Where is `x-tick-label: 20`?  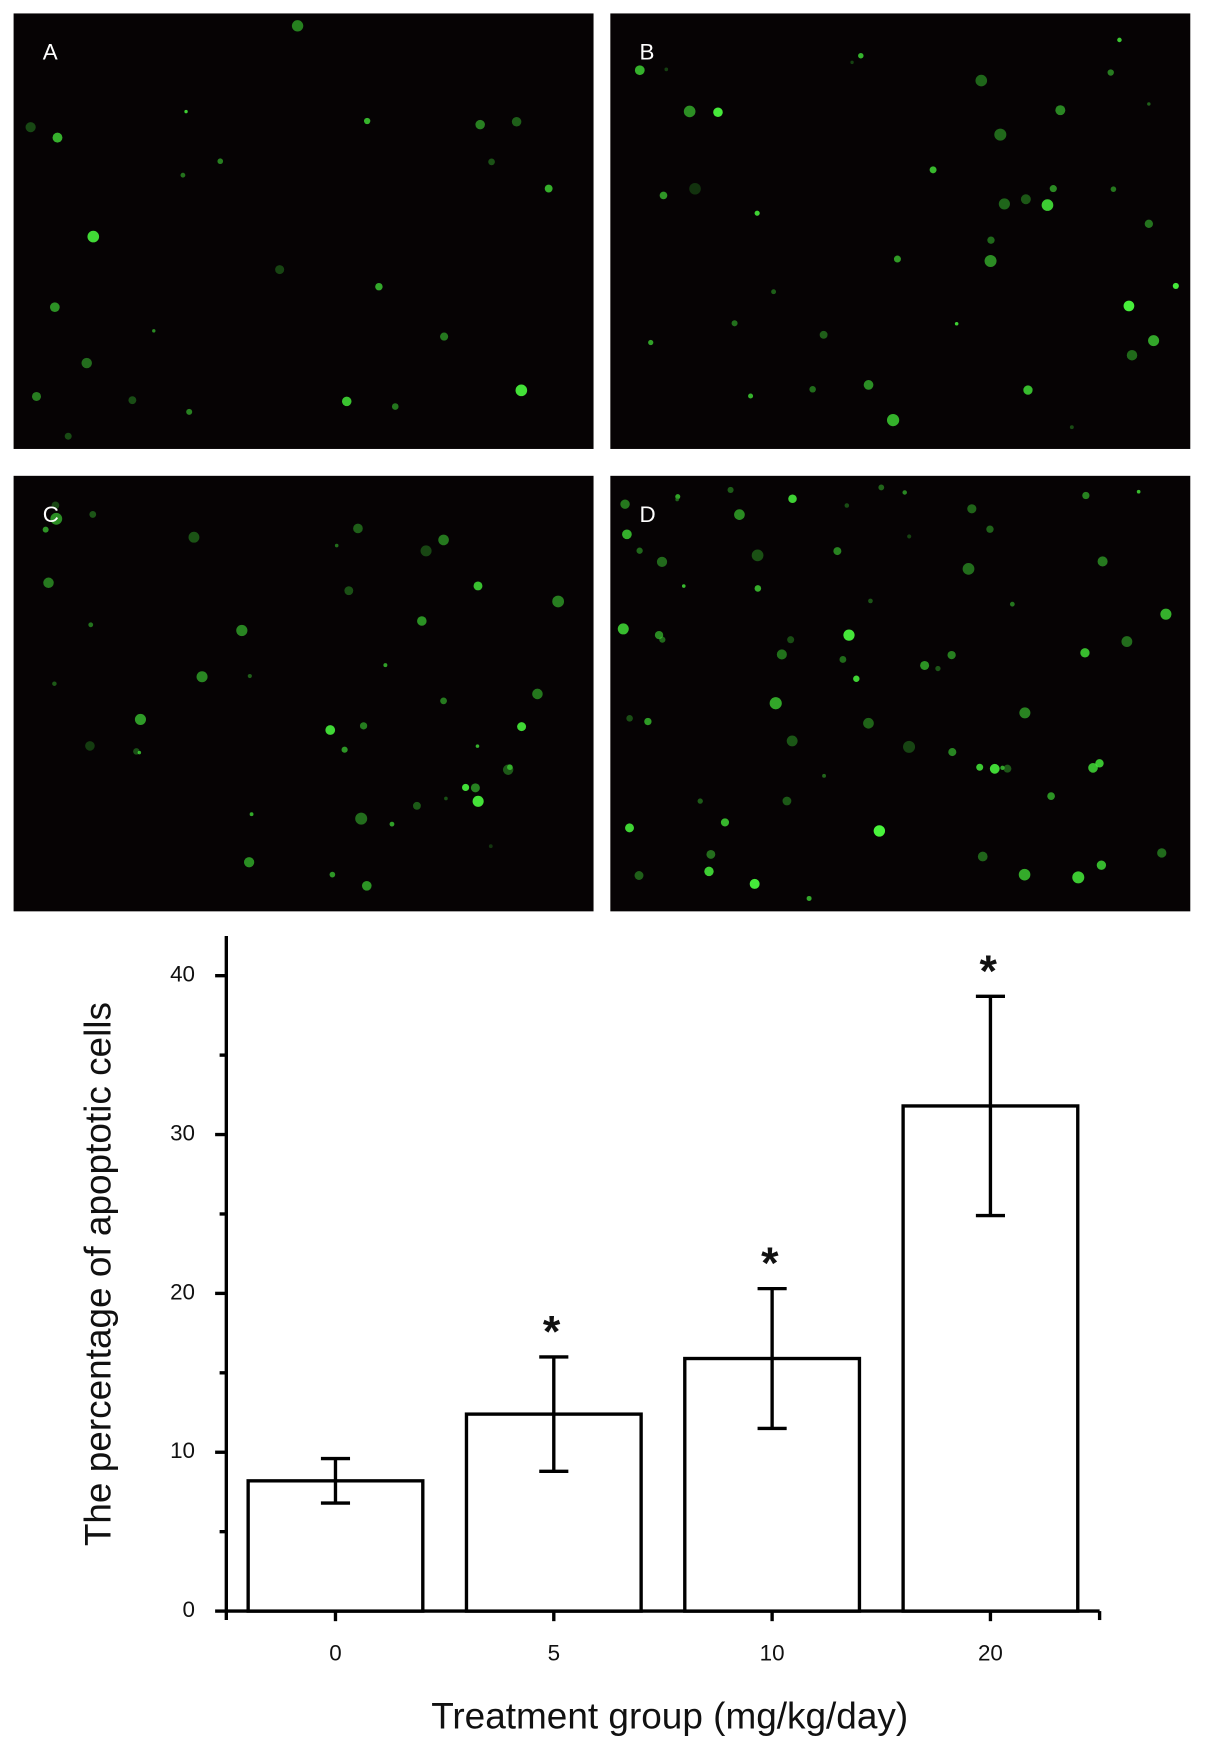
x-tick-label: 20 is located at coordinates (990, 1653).